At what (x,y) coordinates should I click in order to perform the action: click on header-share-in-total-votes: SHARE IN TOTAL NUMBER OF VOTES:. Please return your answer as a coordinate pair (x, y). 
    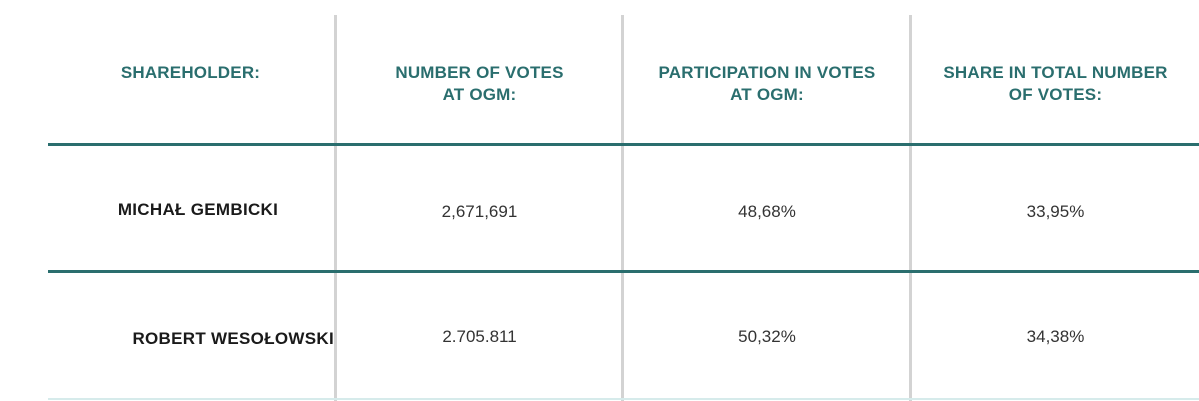
    Looking at the image, I should click on (1055, 83).